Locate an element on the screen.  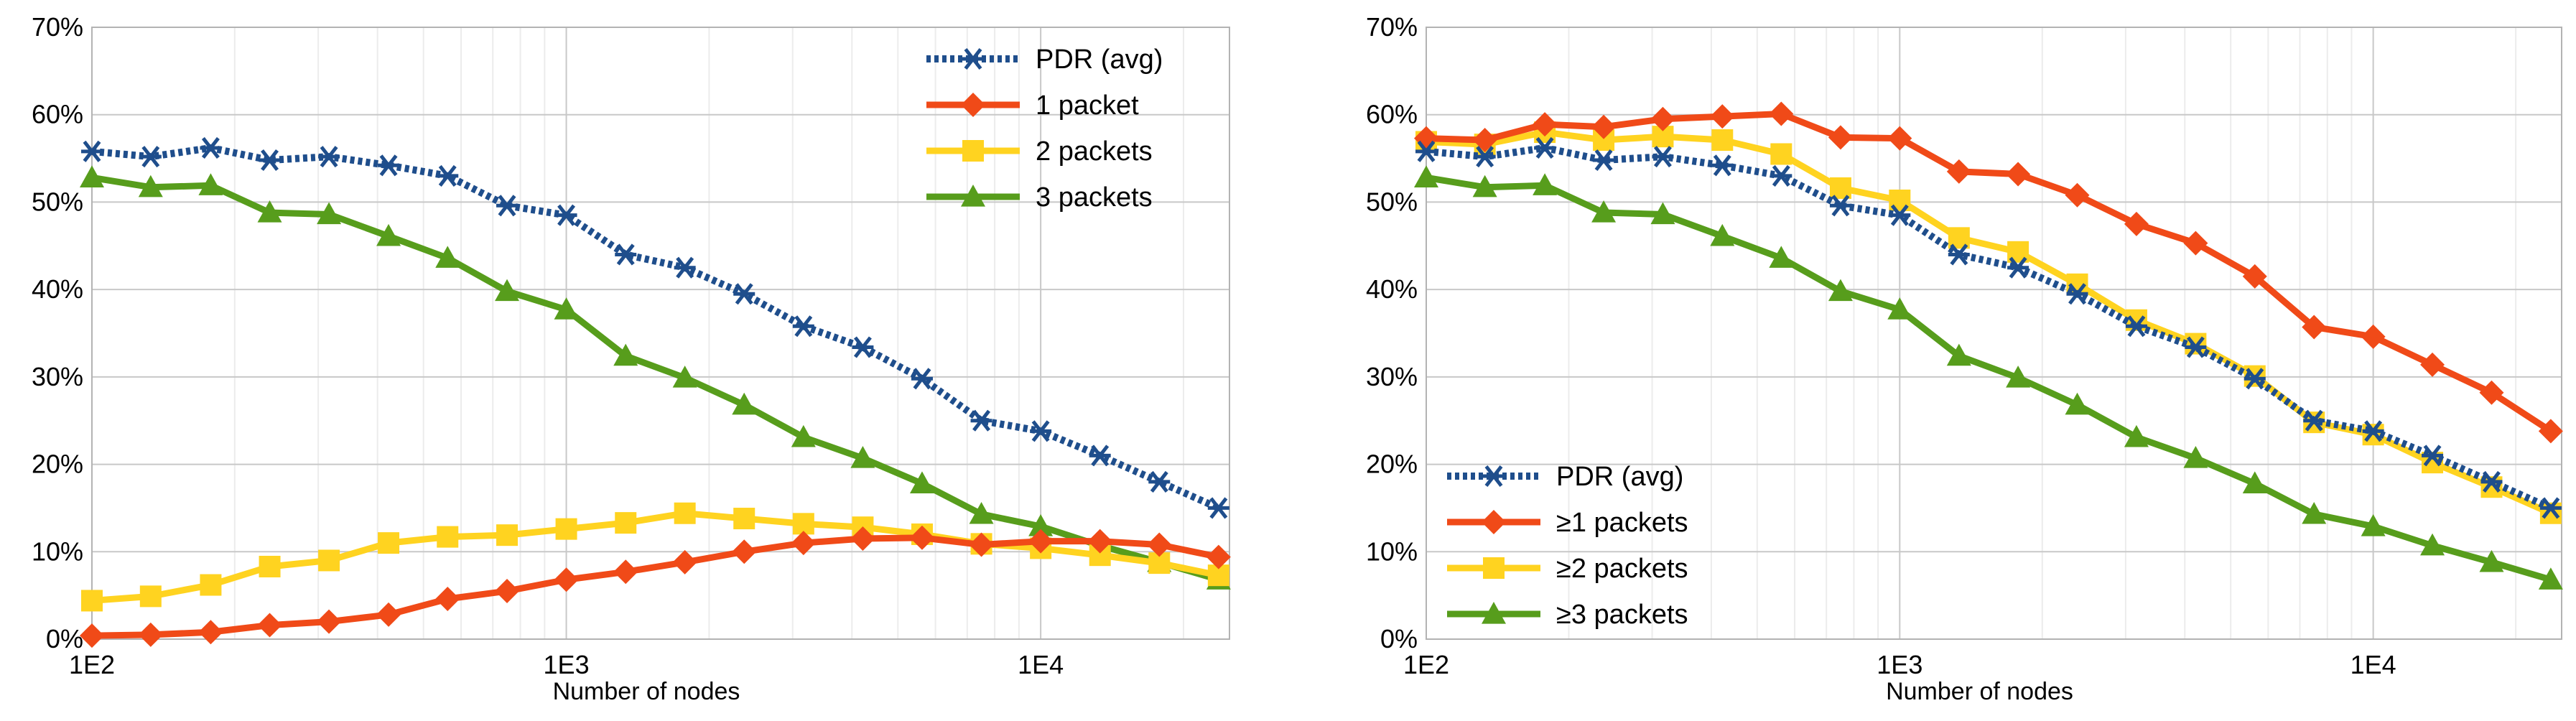
legend-label: PDR (avg) is located at coordinates (1620, 477).